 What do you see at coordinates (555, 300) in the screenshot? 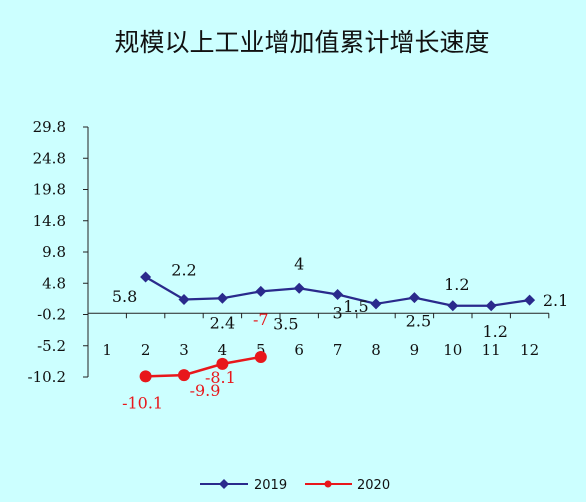
I see `data-label-2019: 2.1` at bounding box center [555, 300].